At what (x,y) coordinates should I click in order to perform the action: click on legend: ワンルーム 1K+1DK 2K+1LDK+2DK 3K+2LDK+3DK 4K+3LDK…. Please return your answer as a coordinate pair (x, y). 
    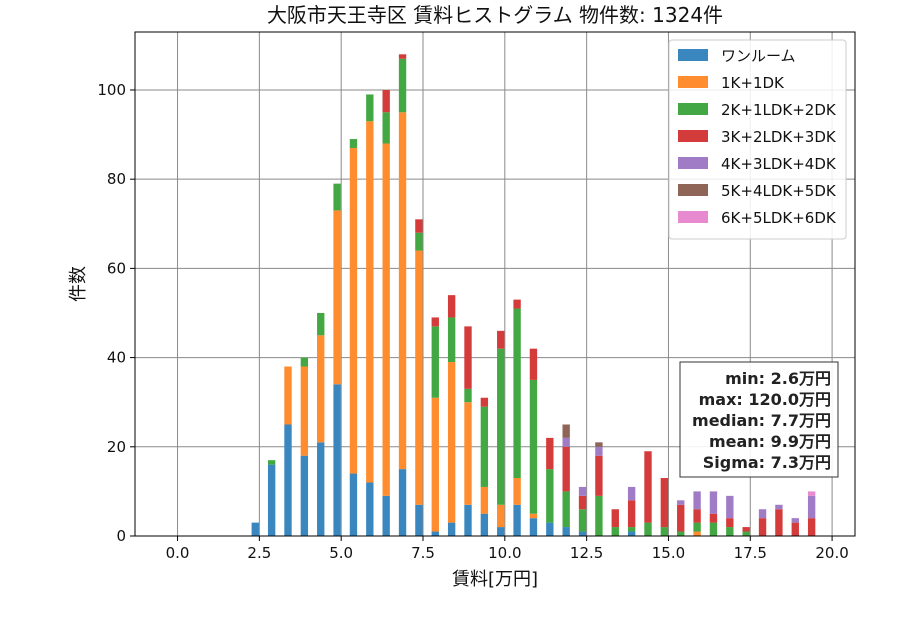
    Looking at the image, I should click on (757, 139).